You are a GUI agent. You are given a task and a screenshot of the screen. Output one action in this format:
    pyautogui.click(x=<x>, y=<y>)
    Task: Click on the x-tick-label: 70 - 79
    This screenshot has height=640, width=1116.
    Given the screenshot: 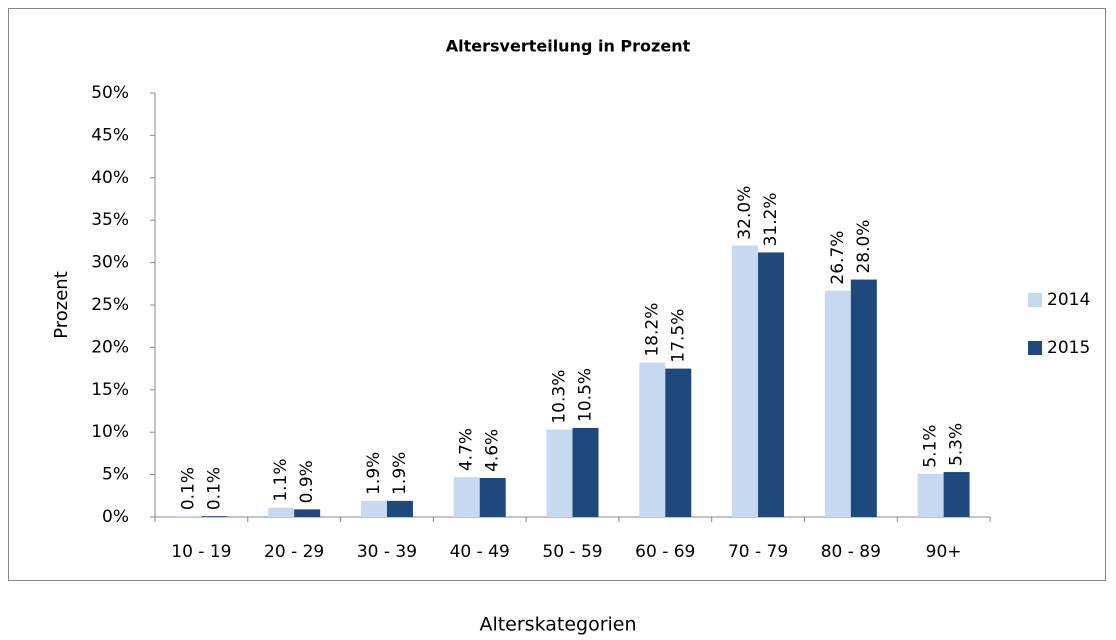 What is the action you would take?
    pyautogui.click(x=758, y=552)
    